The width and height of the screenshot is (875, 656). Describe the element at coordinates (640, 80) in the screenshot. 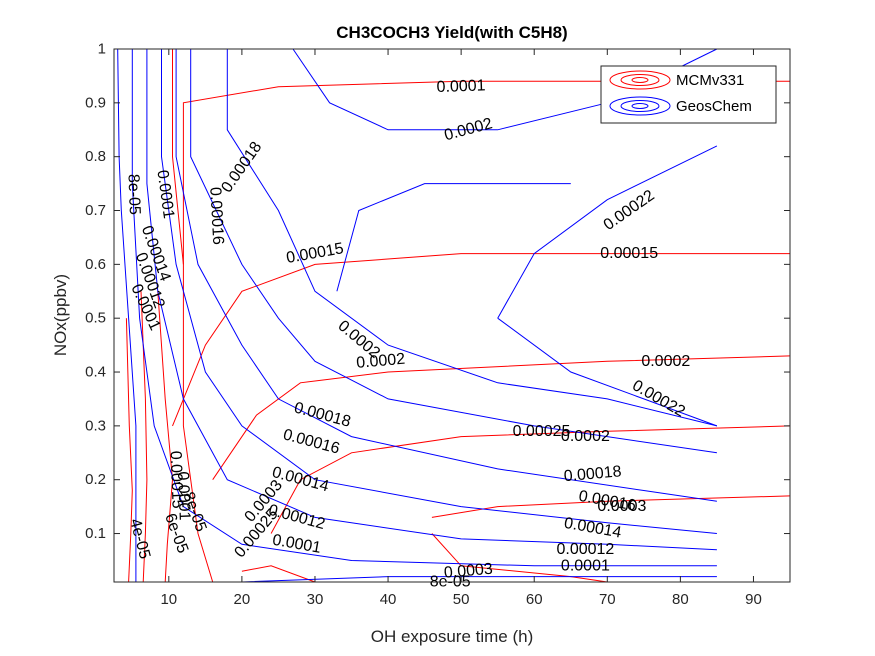

I see `legend-swatch-mcm` at that location.